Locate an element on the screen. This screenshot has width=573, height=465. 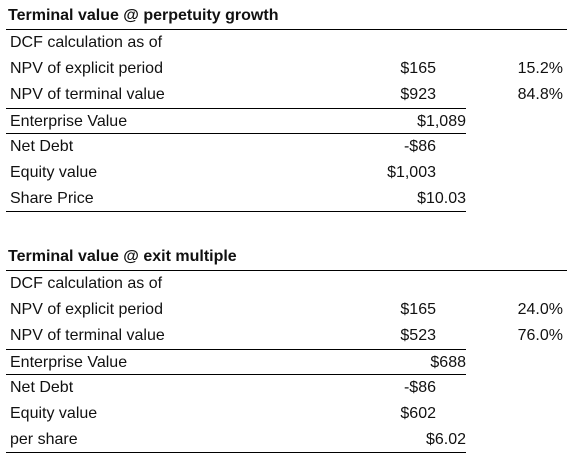
row-value: $602 is located at coordinates (418, 413).